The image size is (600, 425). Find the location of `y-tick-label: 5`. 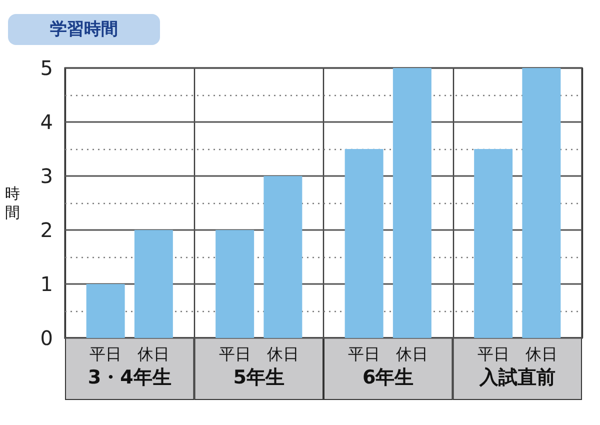

y-tick-label: 5 is located at coordinates (46, 68).